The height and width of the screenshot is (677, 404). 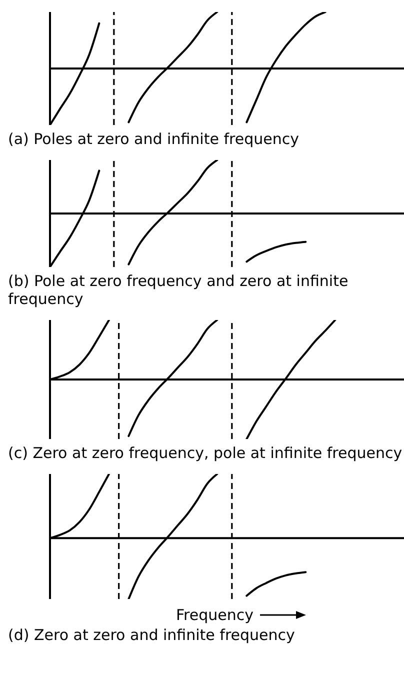 I want to click on text: (b) Pole at zero frequency and zero at infinite frequency, so click(x=179, y=290).